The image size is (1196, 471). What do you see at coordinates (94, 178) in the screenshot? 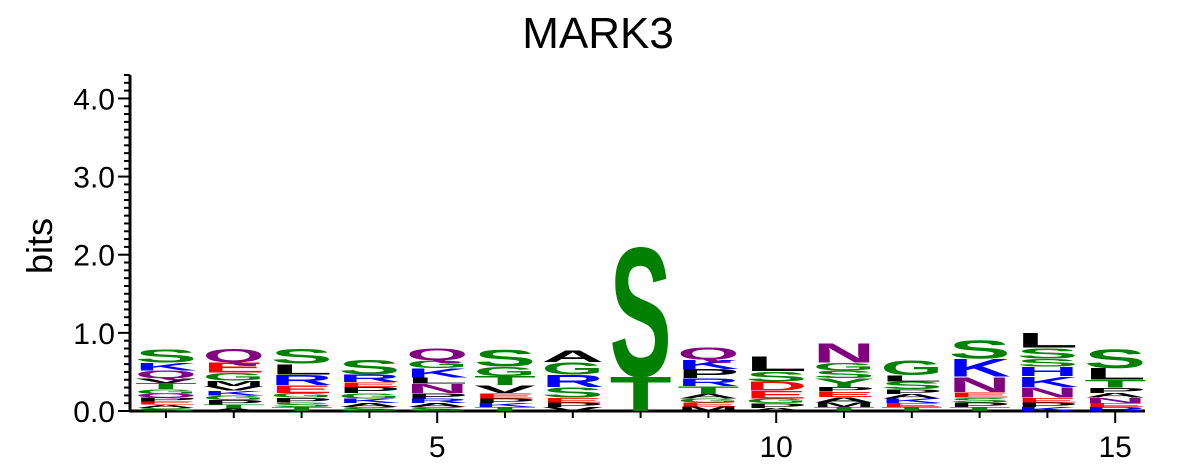
I see `y-tick-label: 3.0` at bounding box center [94, 178].